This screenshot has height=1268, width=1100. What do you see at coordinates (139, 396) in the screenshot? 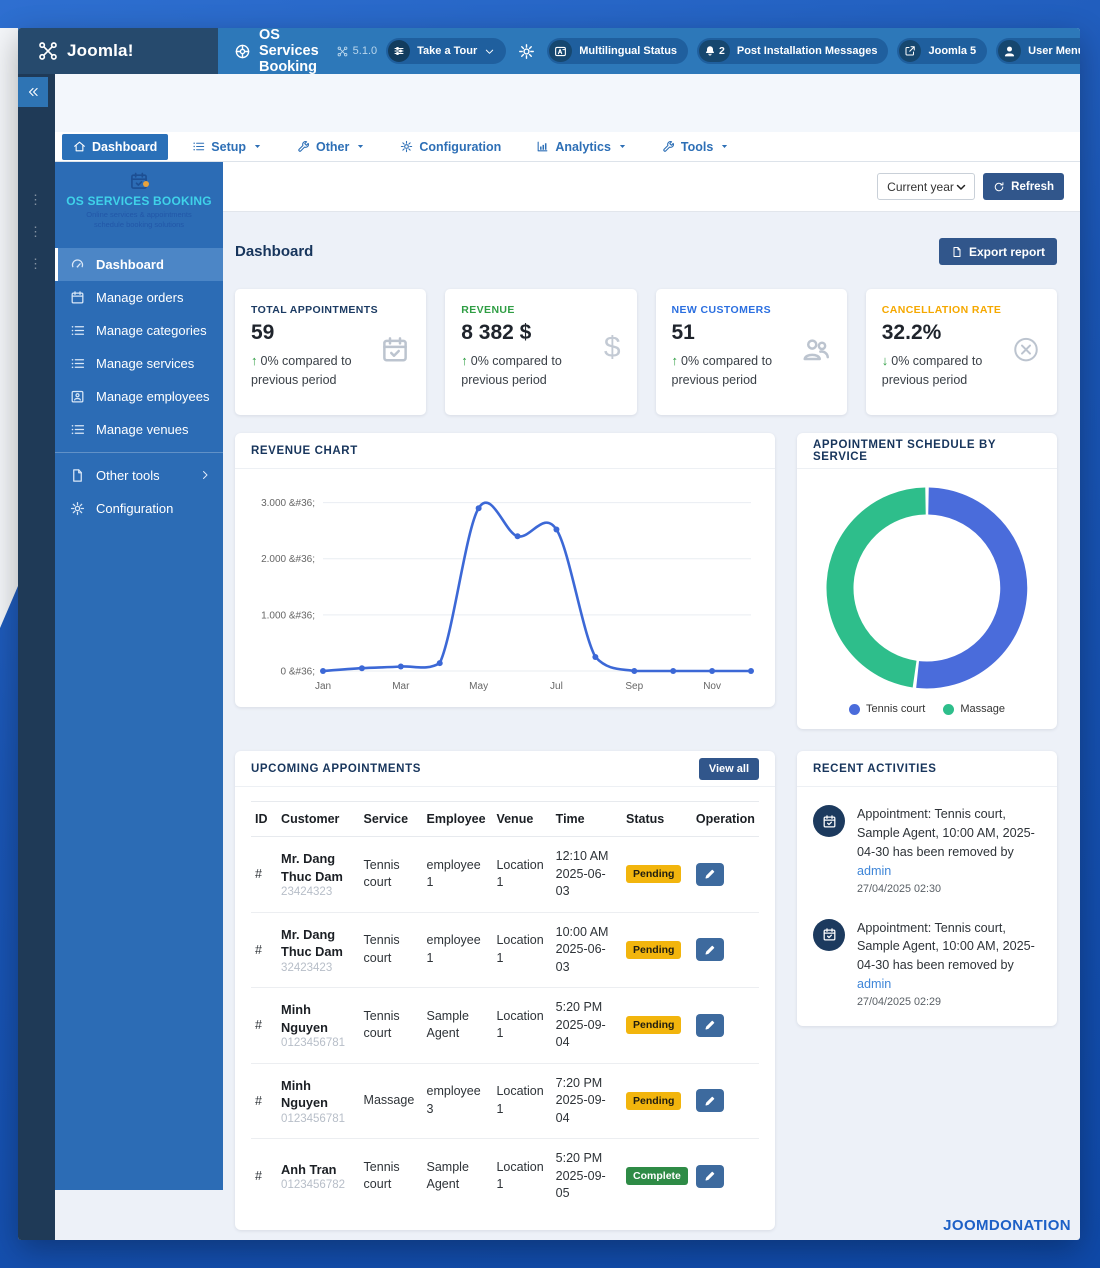
I see `sidebar-item-manage-employees: Manage employees` at bounding box center [139, 396].